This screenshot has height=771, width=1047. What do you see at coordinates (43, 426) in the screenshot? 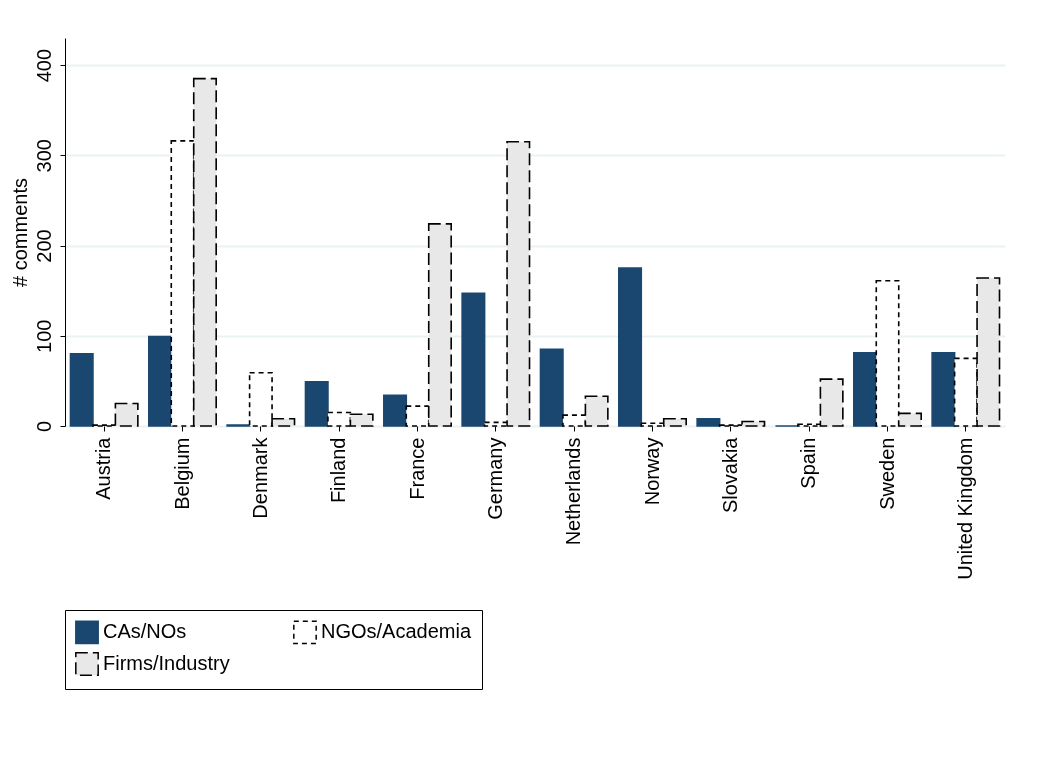
I see `y-tick-label: 0` at bounding box center [43, 426].